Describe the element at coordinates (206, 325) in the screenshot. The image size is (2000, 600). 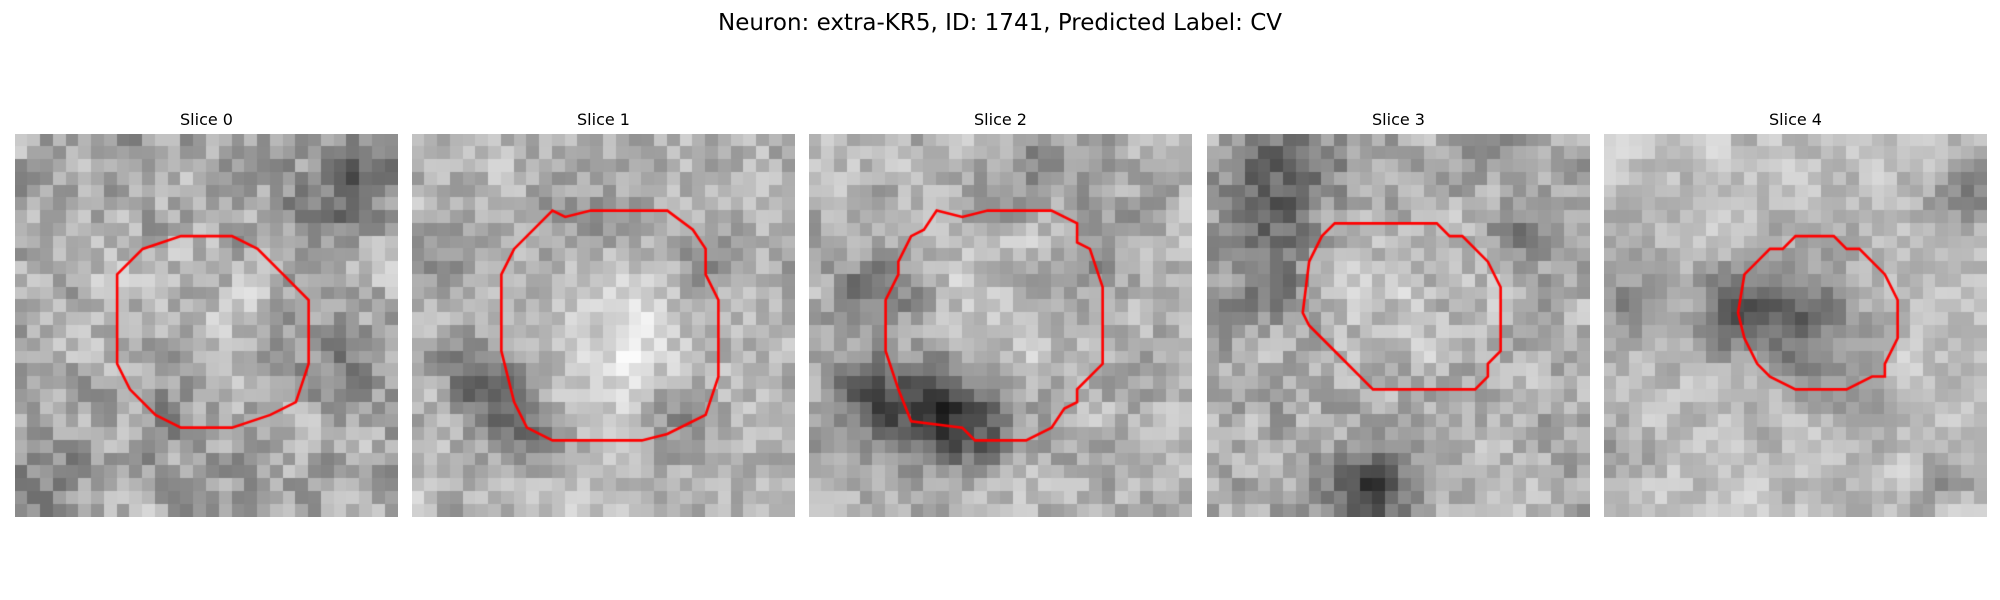
I see `slice-0-image` at that location.